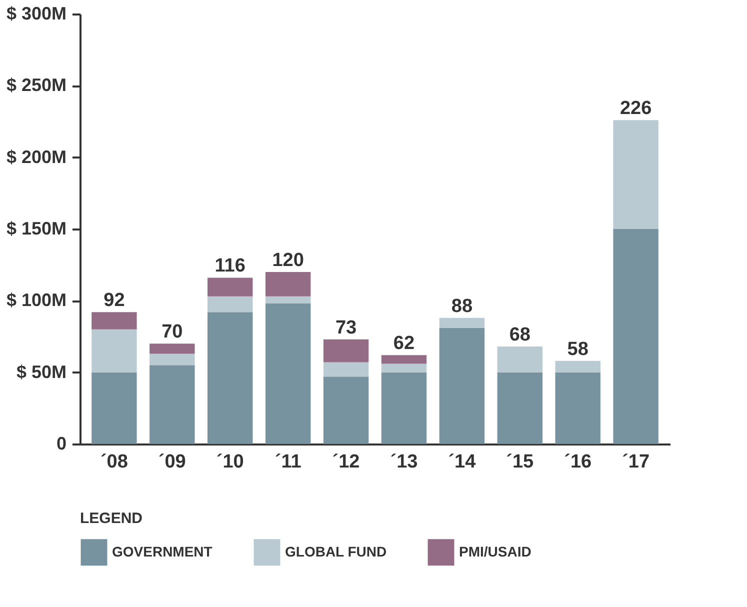 This screenshot has width=747, height=607. What do you see at coordinates (404, 462) in the screenshot?
I see `x-tick-label: ´13` at bounding box center [404, 462].